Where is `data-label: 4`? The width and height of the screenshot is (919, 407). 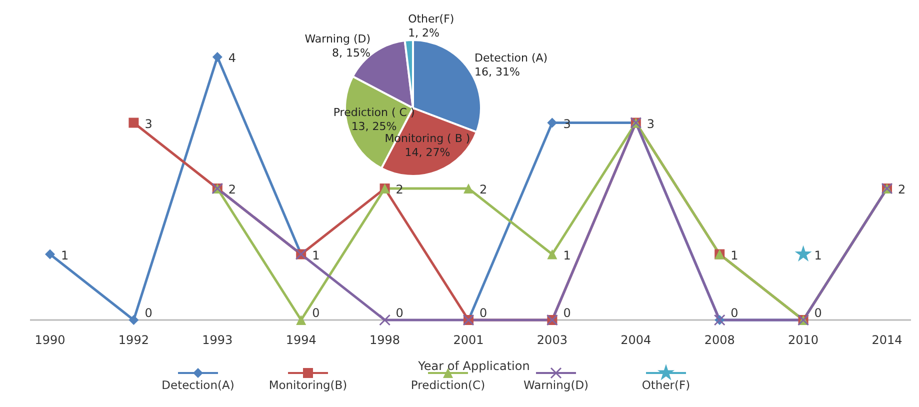 data-label: 4 is located at coordinates (232, 58).